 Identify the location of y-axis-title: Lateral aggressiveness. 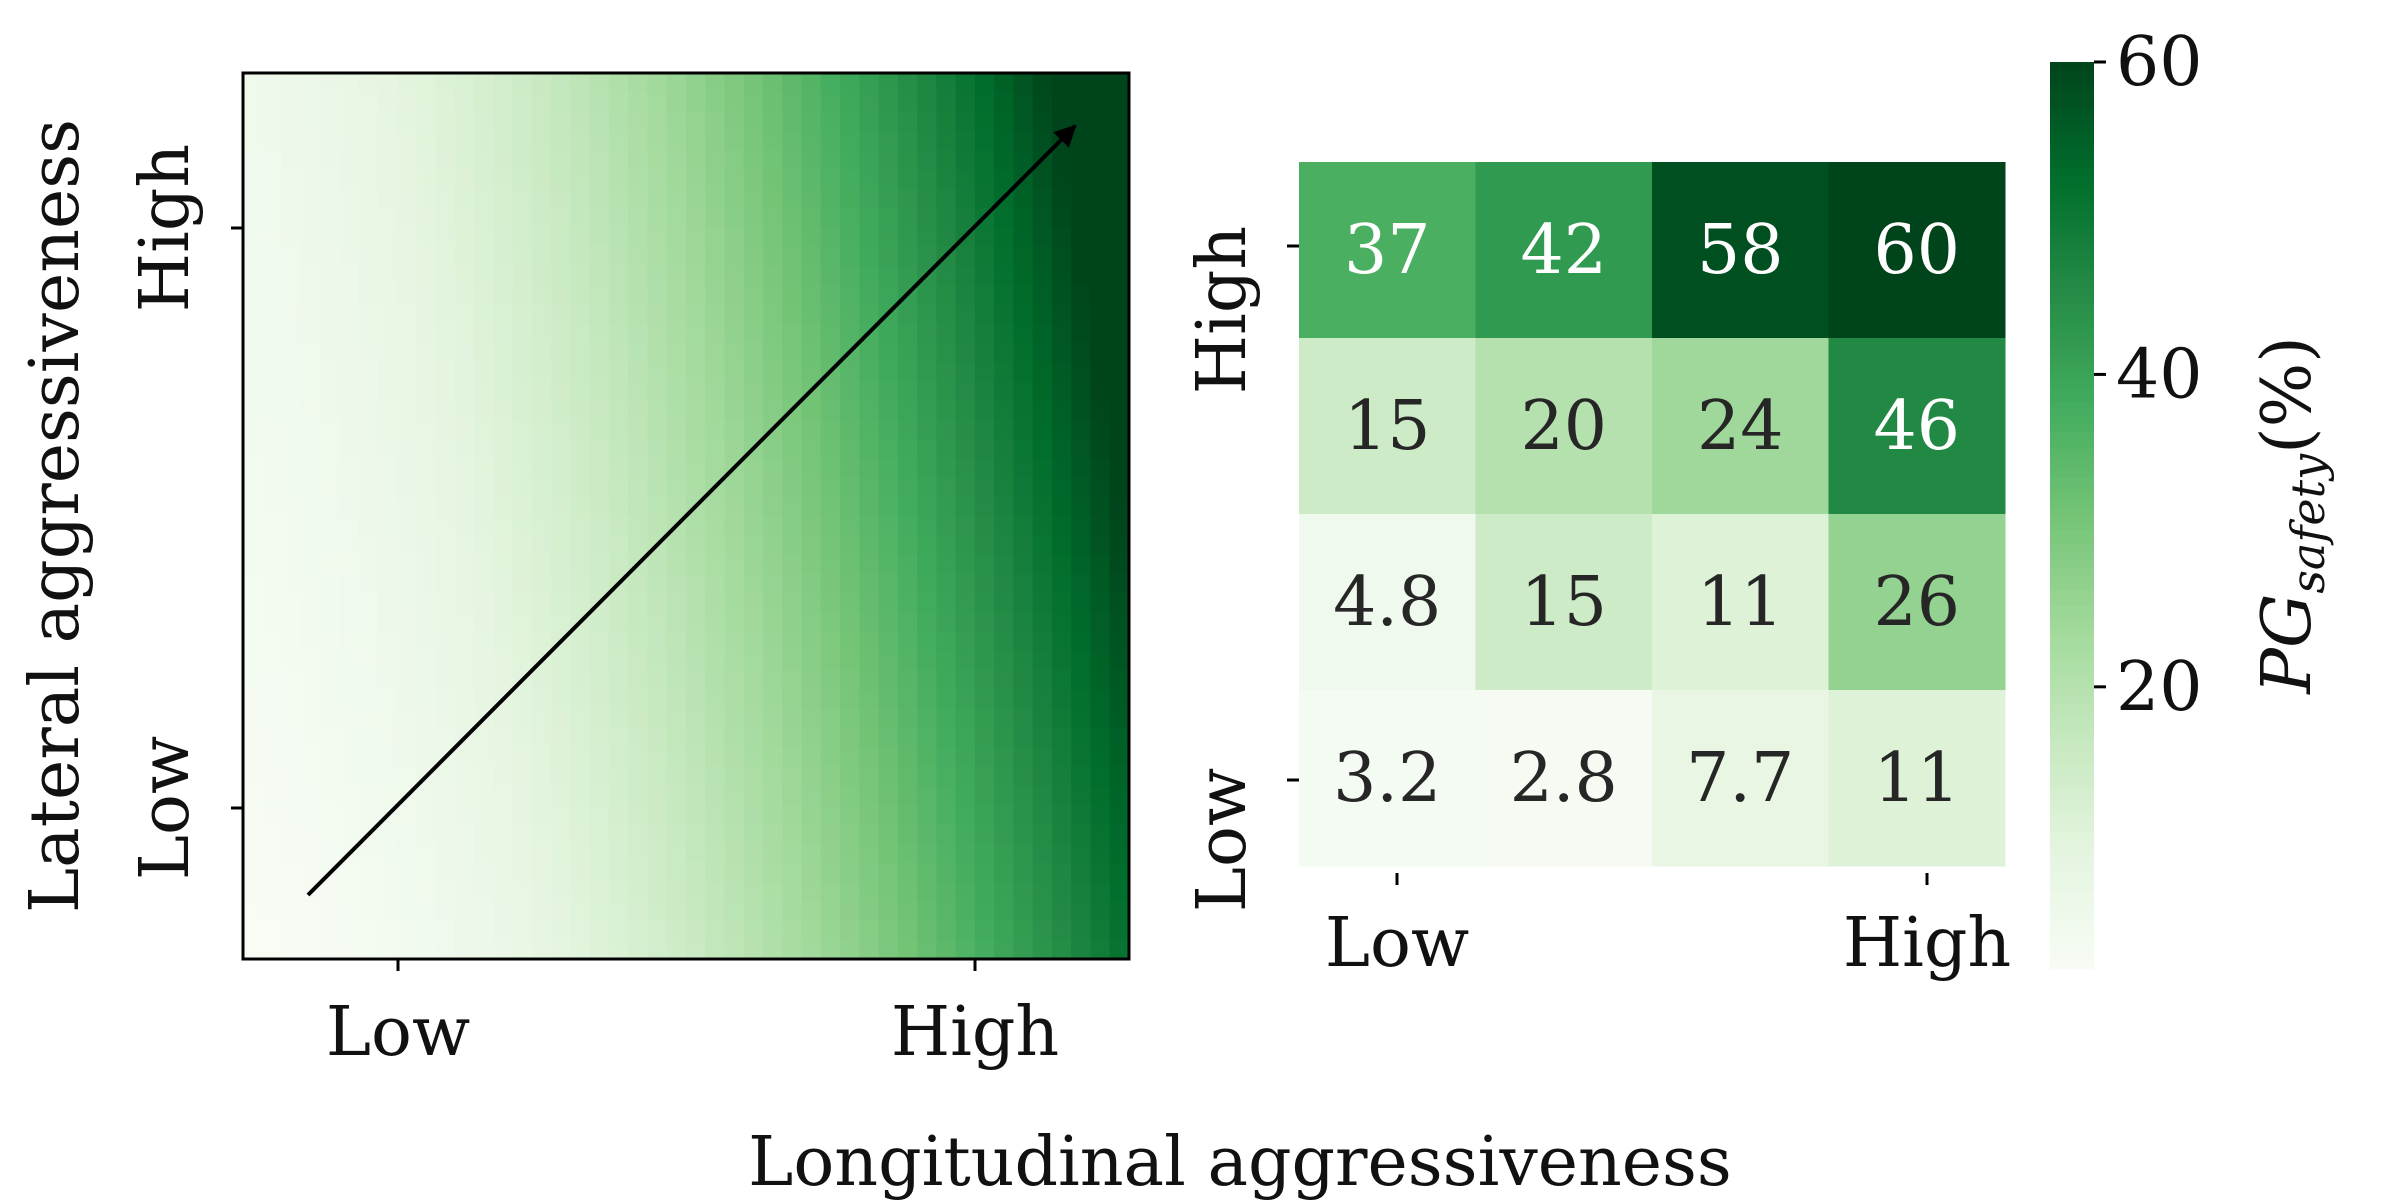
(55, 516).